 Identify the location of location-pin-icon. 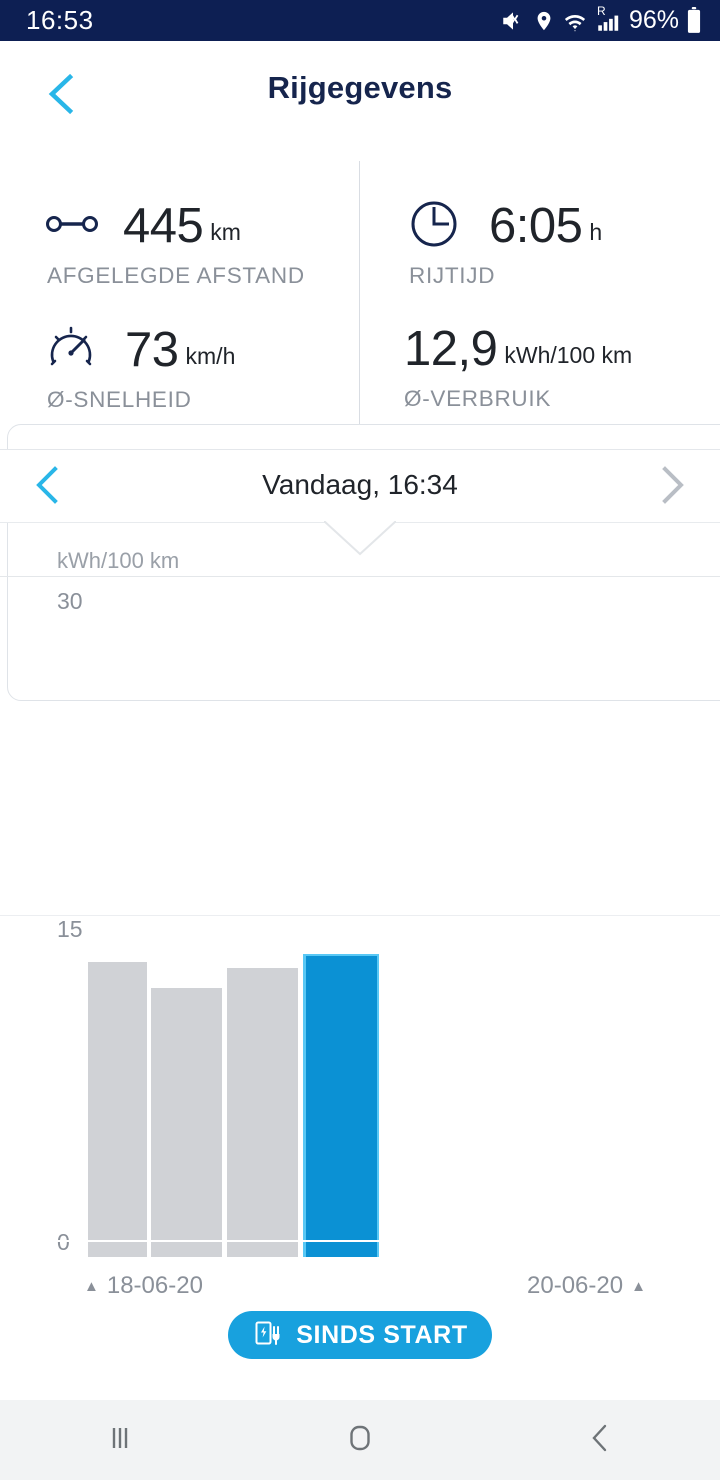
(544, 21).